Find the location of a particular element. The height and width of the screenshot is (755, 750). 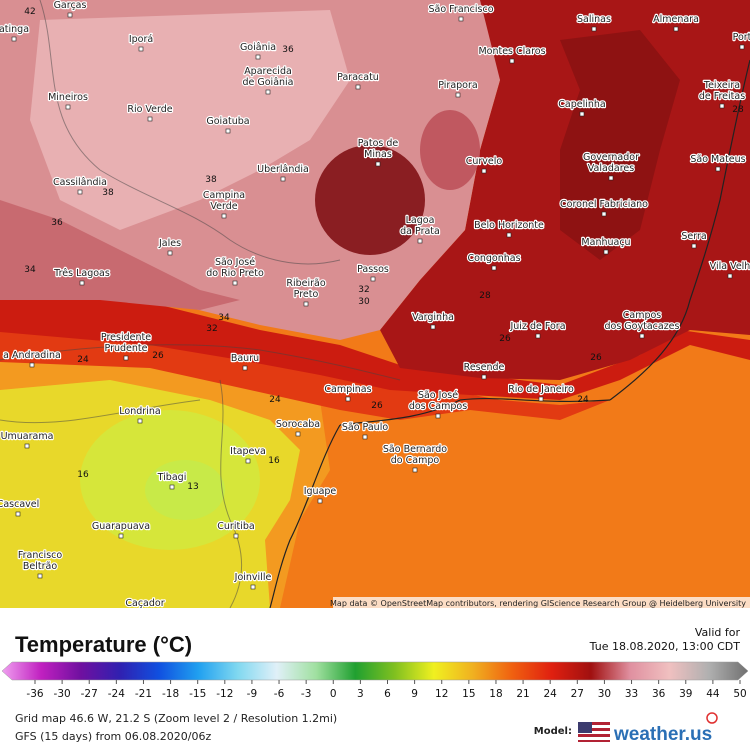

color-bar-tick-label: 27 is located at coordinates (577, 694).